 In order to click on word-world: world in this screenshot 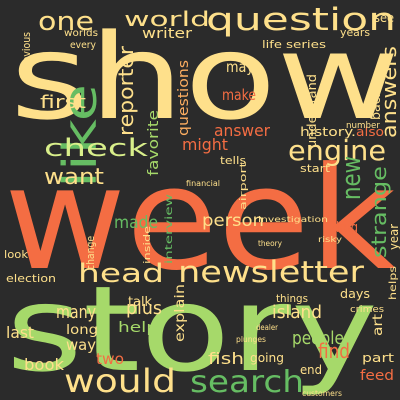, I will do `click(167, 19)`.